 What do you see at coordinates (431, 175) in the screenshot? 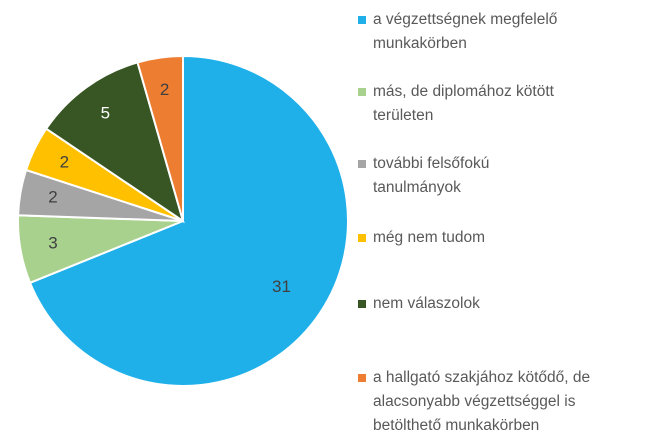
I see `legend-label: további felsőfokú tanulmányok` at bounding box center [431, 175].